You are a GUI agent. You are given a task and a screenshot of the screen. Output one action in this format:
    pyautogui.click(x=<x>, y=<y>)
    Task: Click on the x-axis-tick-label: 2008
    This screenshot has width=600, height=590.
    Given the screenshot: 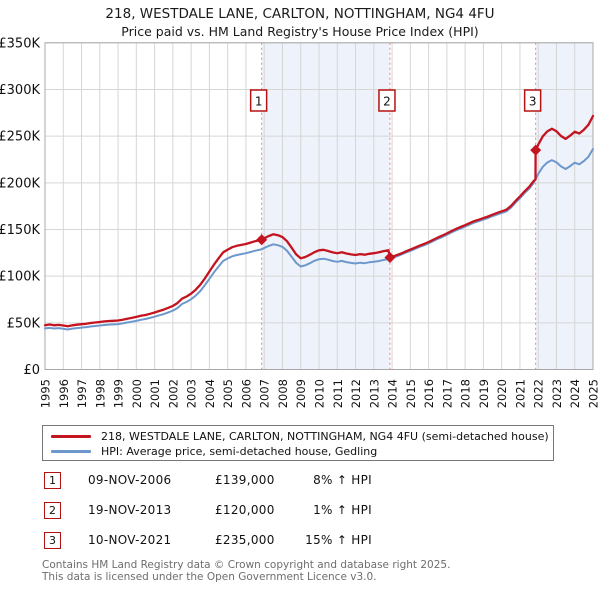 What is the action you would take?
    pyautogui.click(x=283, y=393)
    